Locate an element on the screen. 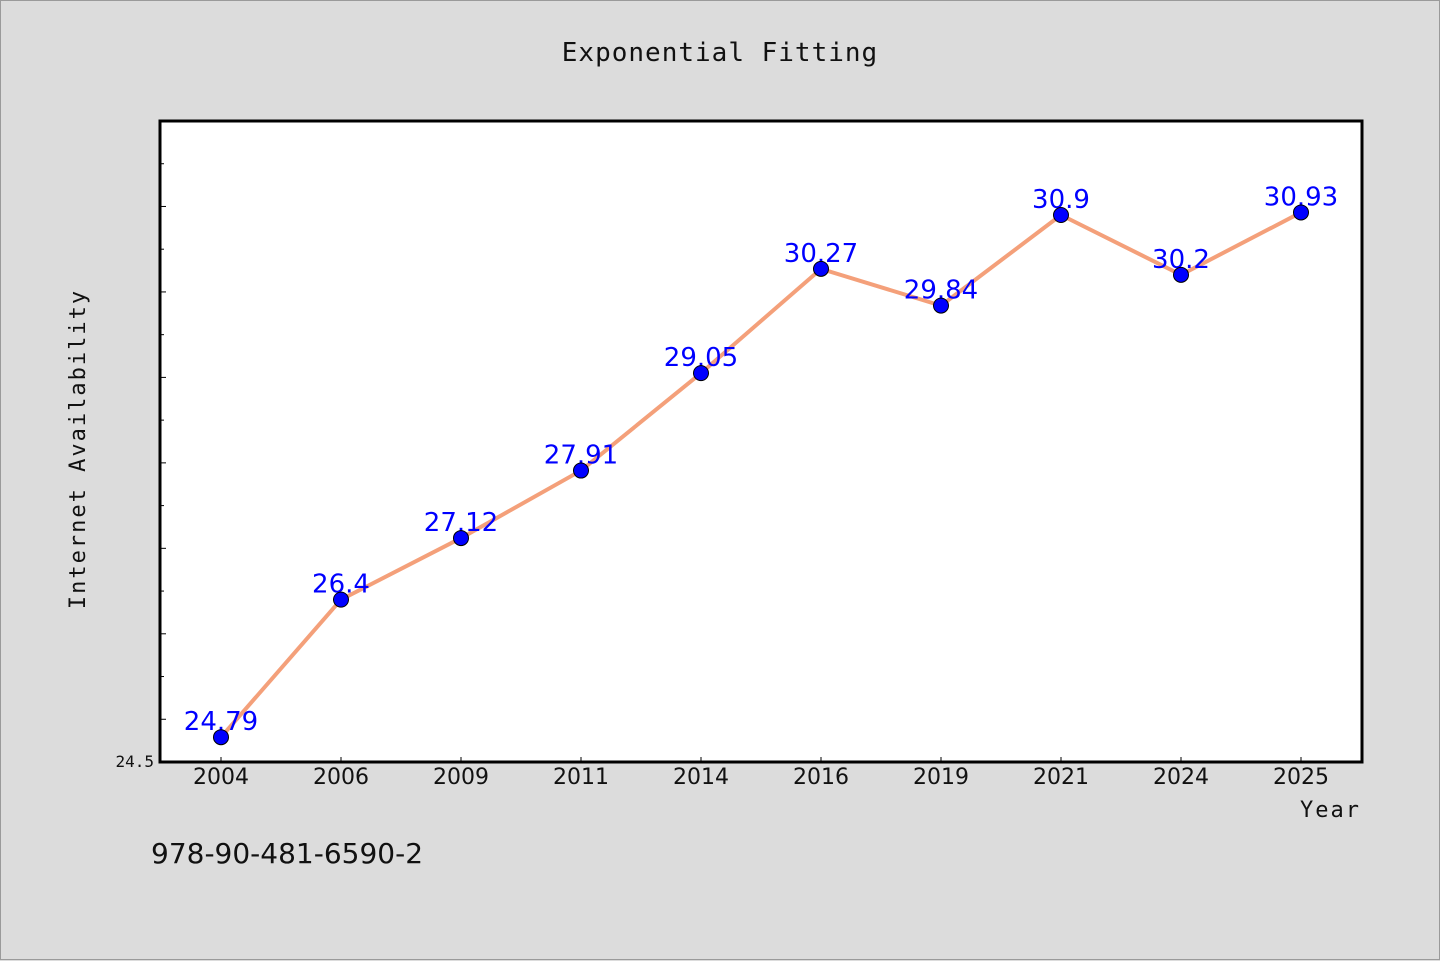  x-tick-label: 2014 is located at coordinates (701, 777).